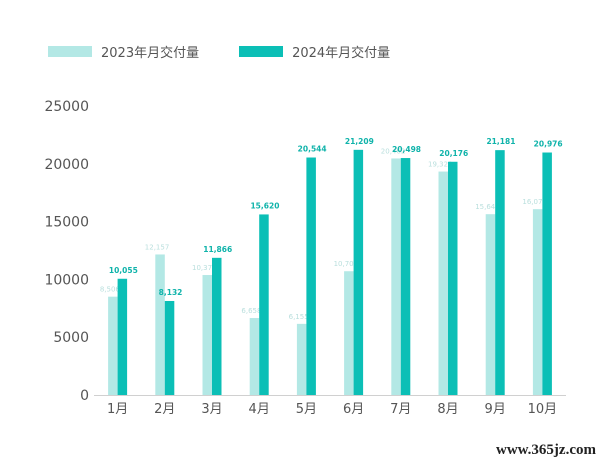  What do you see at coordinates (261, 51) in the screenshot?
I see `legend-swatch-2024` at bounding box center [261, 51].